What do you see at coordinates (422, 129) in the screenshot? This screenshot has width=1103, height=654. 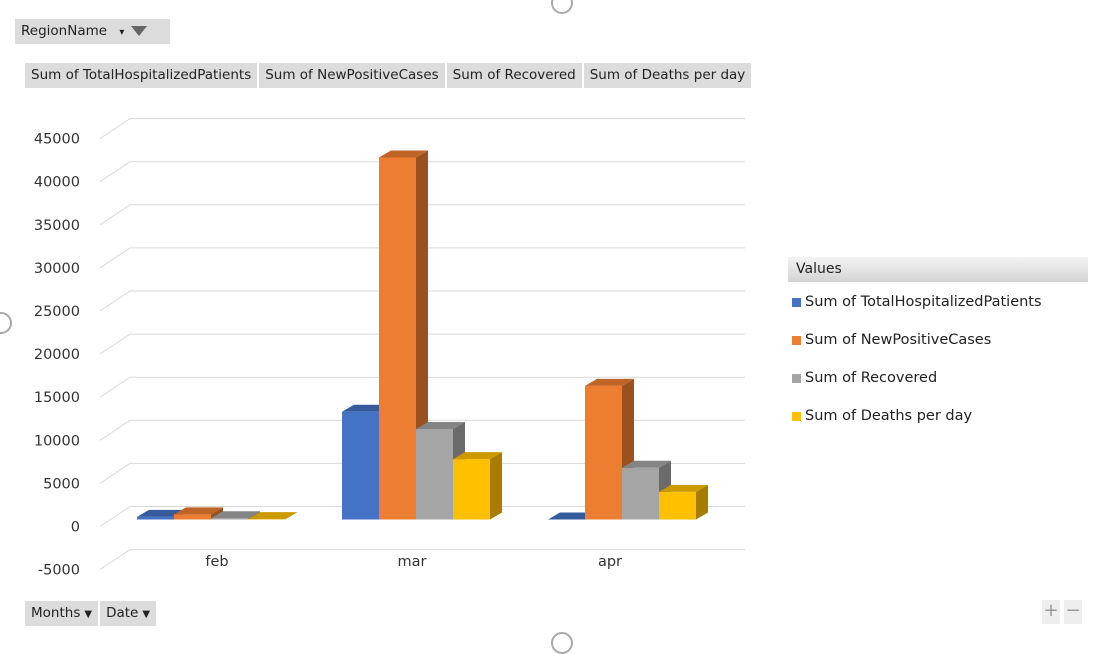 I see `gridline` at bounding box center [422, 129].